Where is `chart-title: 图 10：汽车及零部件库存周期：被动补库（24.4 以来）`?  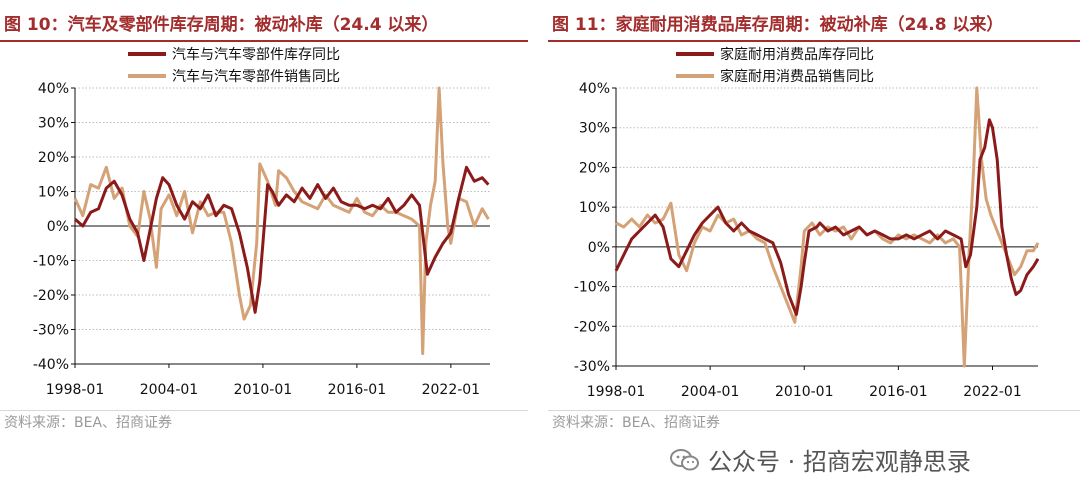
chart-title: 图 10：汽车及零部件库存周期：被动补库（24.4 以来） is located at coordinates (221, 25).